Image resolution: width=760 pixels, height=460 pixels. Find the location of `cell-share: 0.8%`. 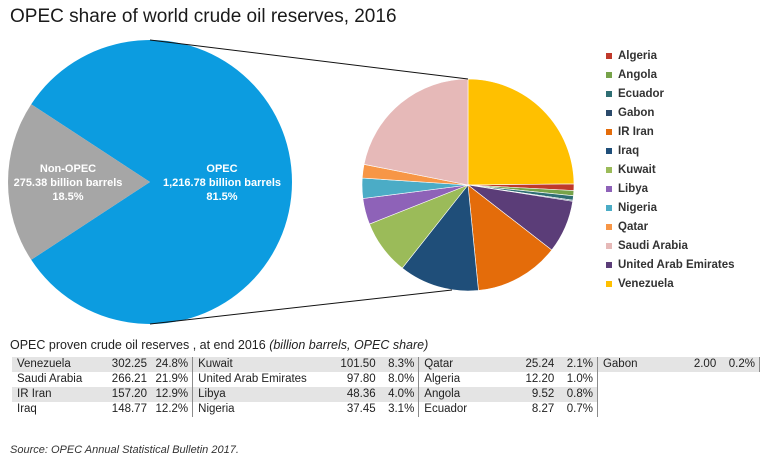

cell-share: 0.8% is located at coordinates (577, 394).